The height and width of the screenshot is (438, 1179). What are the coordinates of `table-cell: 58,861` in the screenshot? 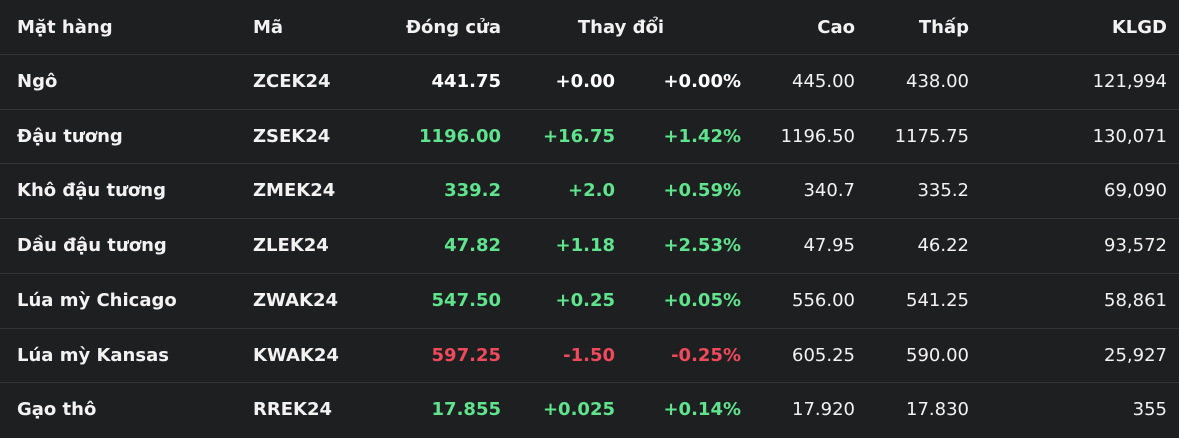 It's located at (1135, 300).